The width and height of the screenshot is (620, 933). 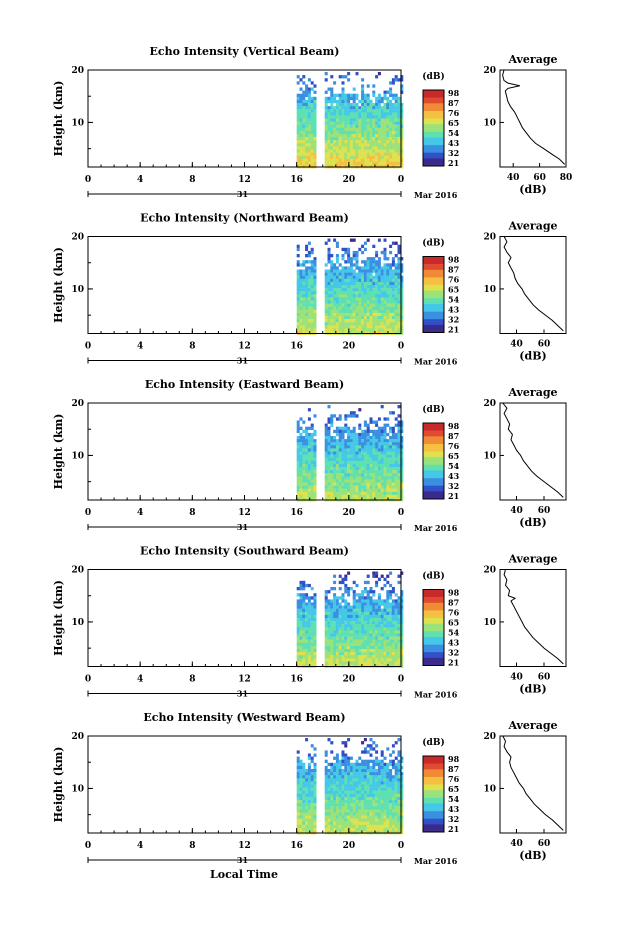 I want to click on x-tick-label: 20, so click(x=349, y=347).